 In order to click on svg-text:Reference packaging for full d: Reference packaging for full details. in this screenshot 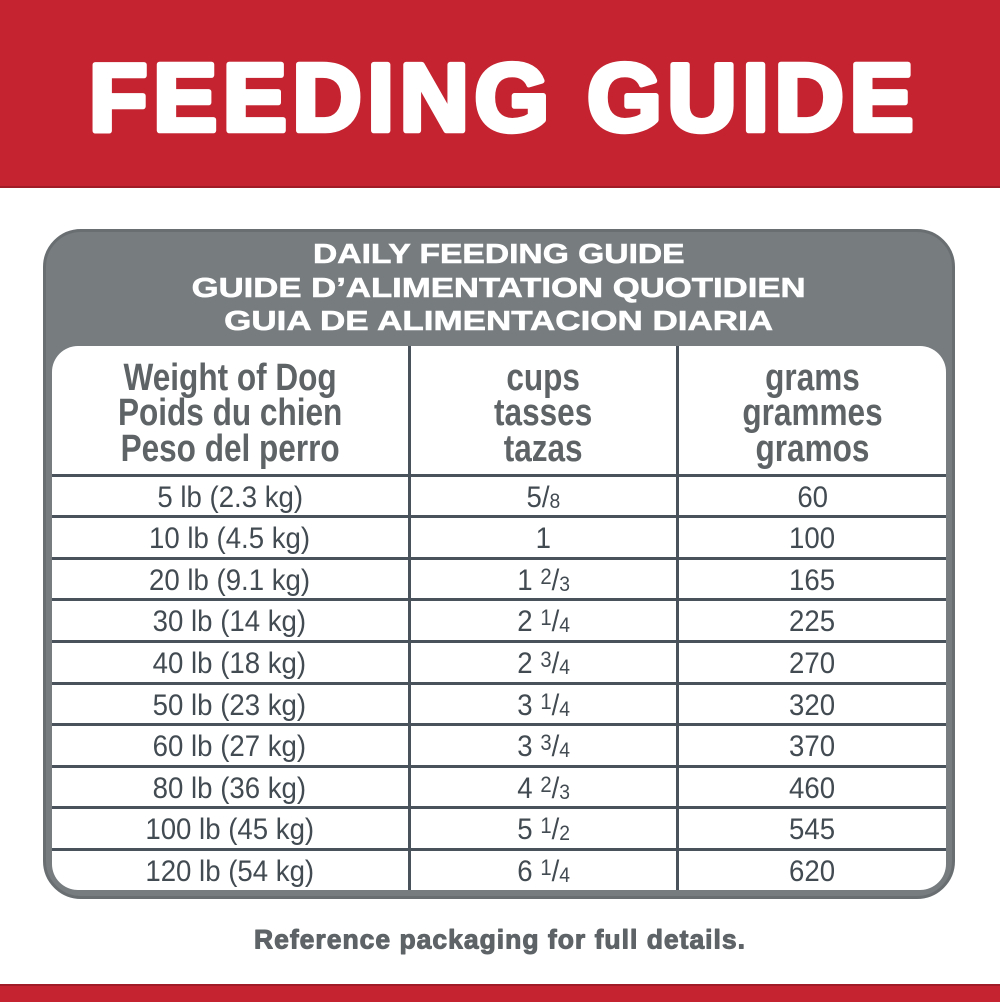, I will do `click(500, 940)`.